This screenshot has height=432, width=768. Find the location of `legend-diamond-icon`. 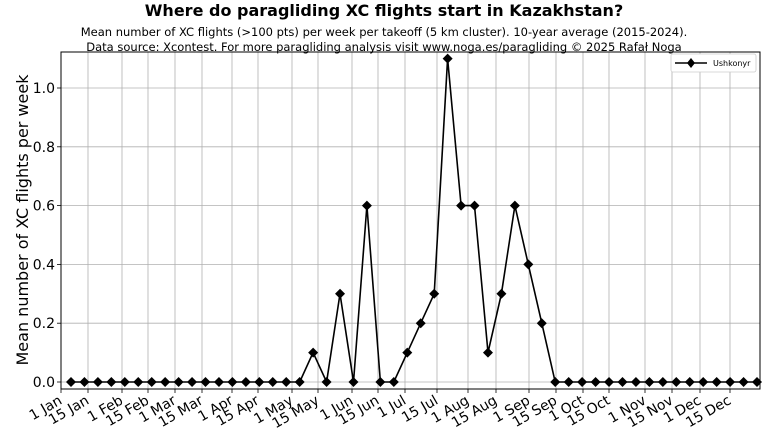

legend-diamond-icon is located at coordinates (691, 63).